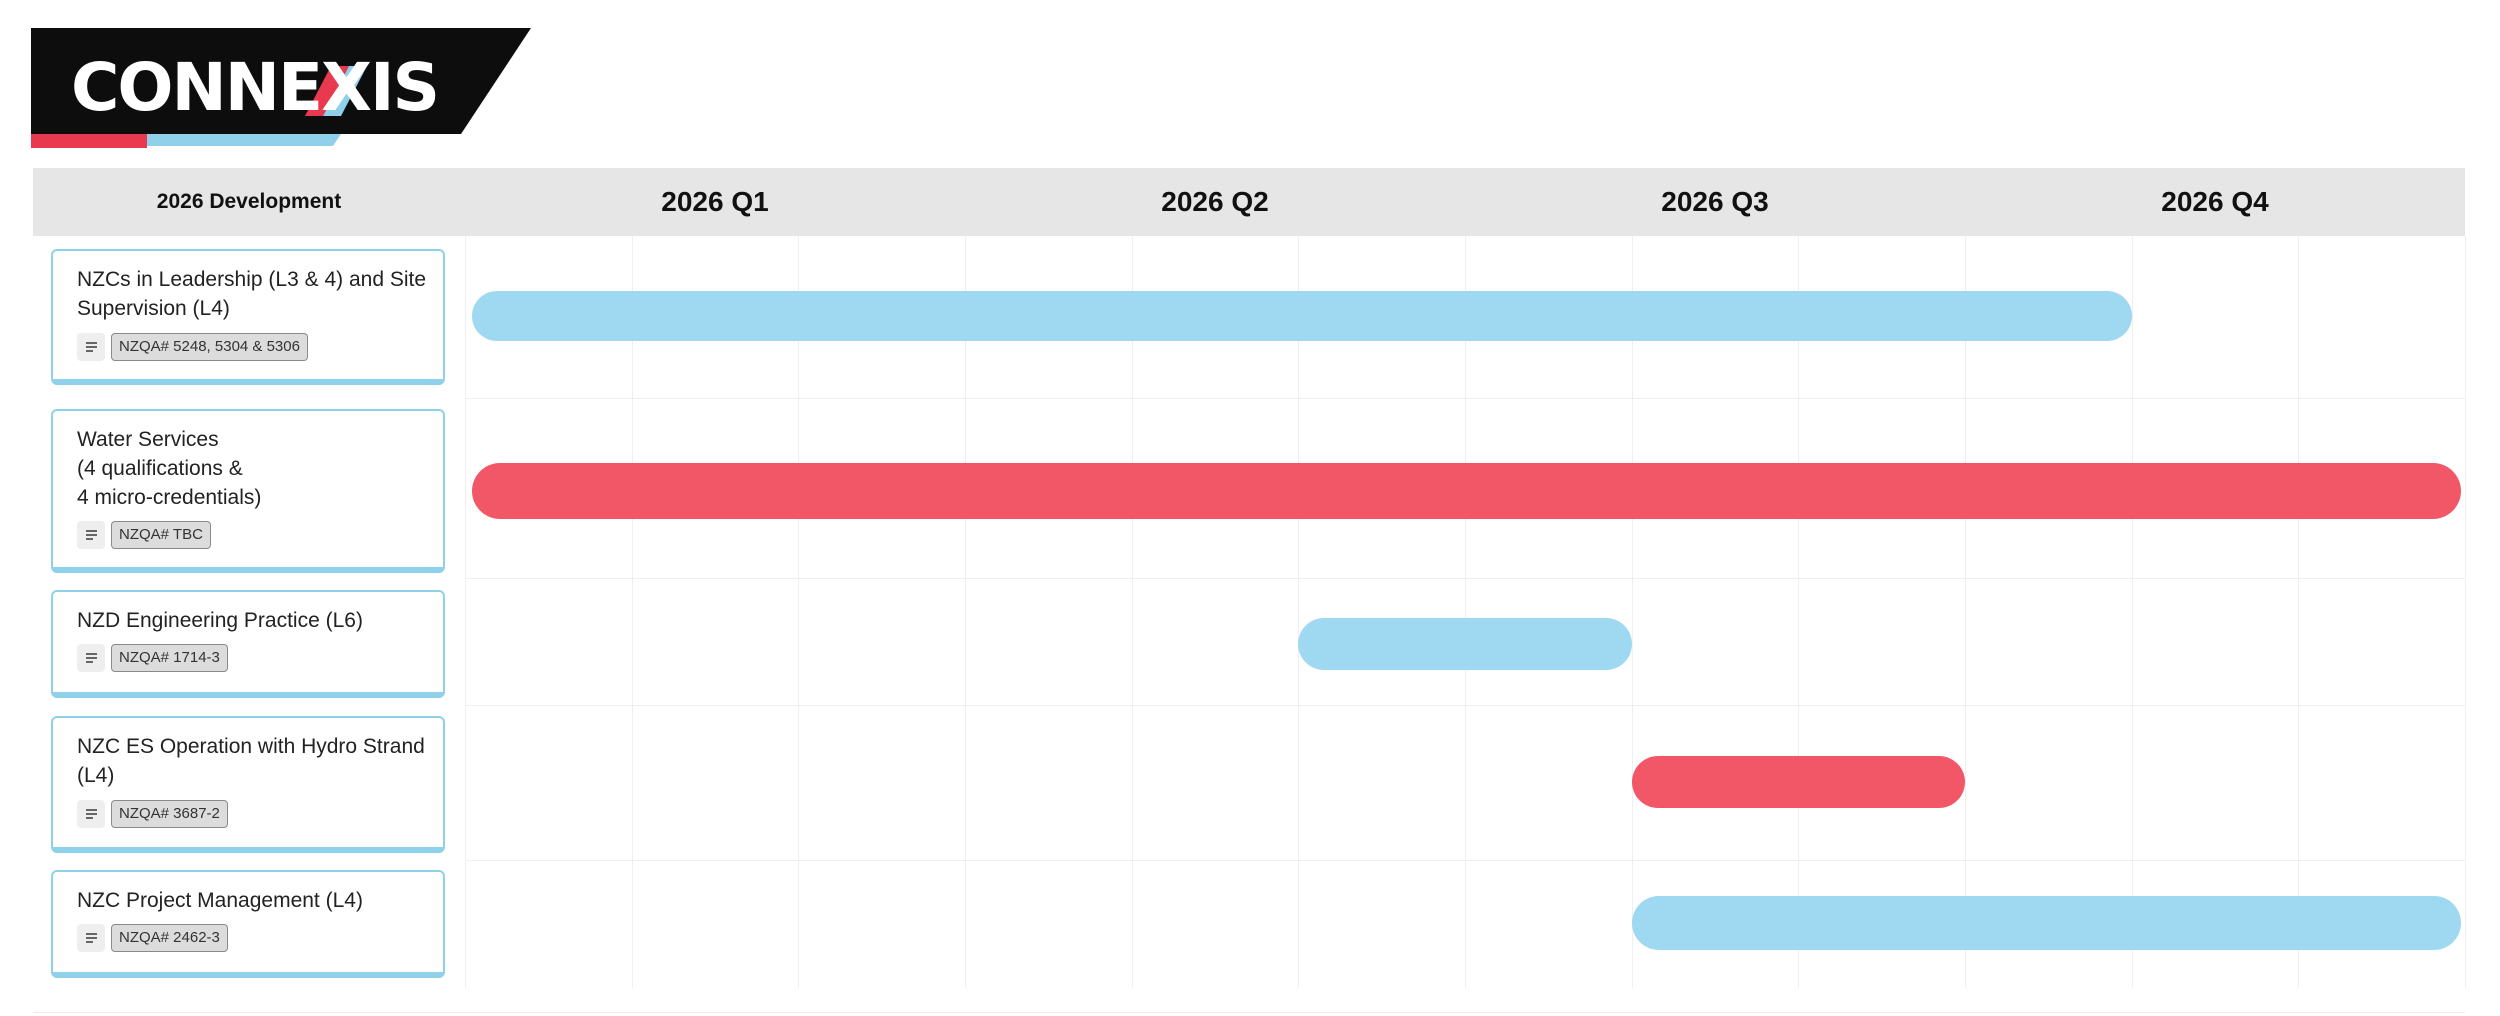 This screenshot has width=2500, height=1016. Describe the element at coordinates (1249, 1012) in the screenshot. I see `bottom-border` at that location.